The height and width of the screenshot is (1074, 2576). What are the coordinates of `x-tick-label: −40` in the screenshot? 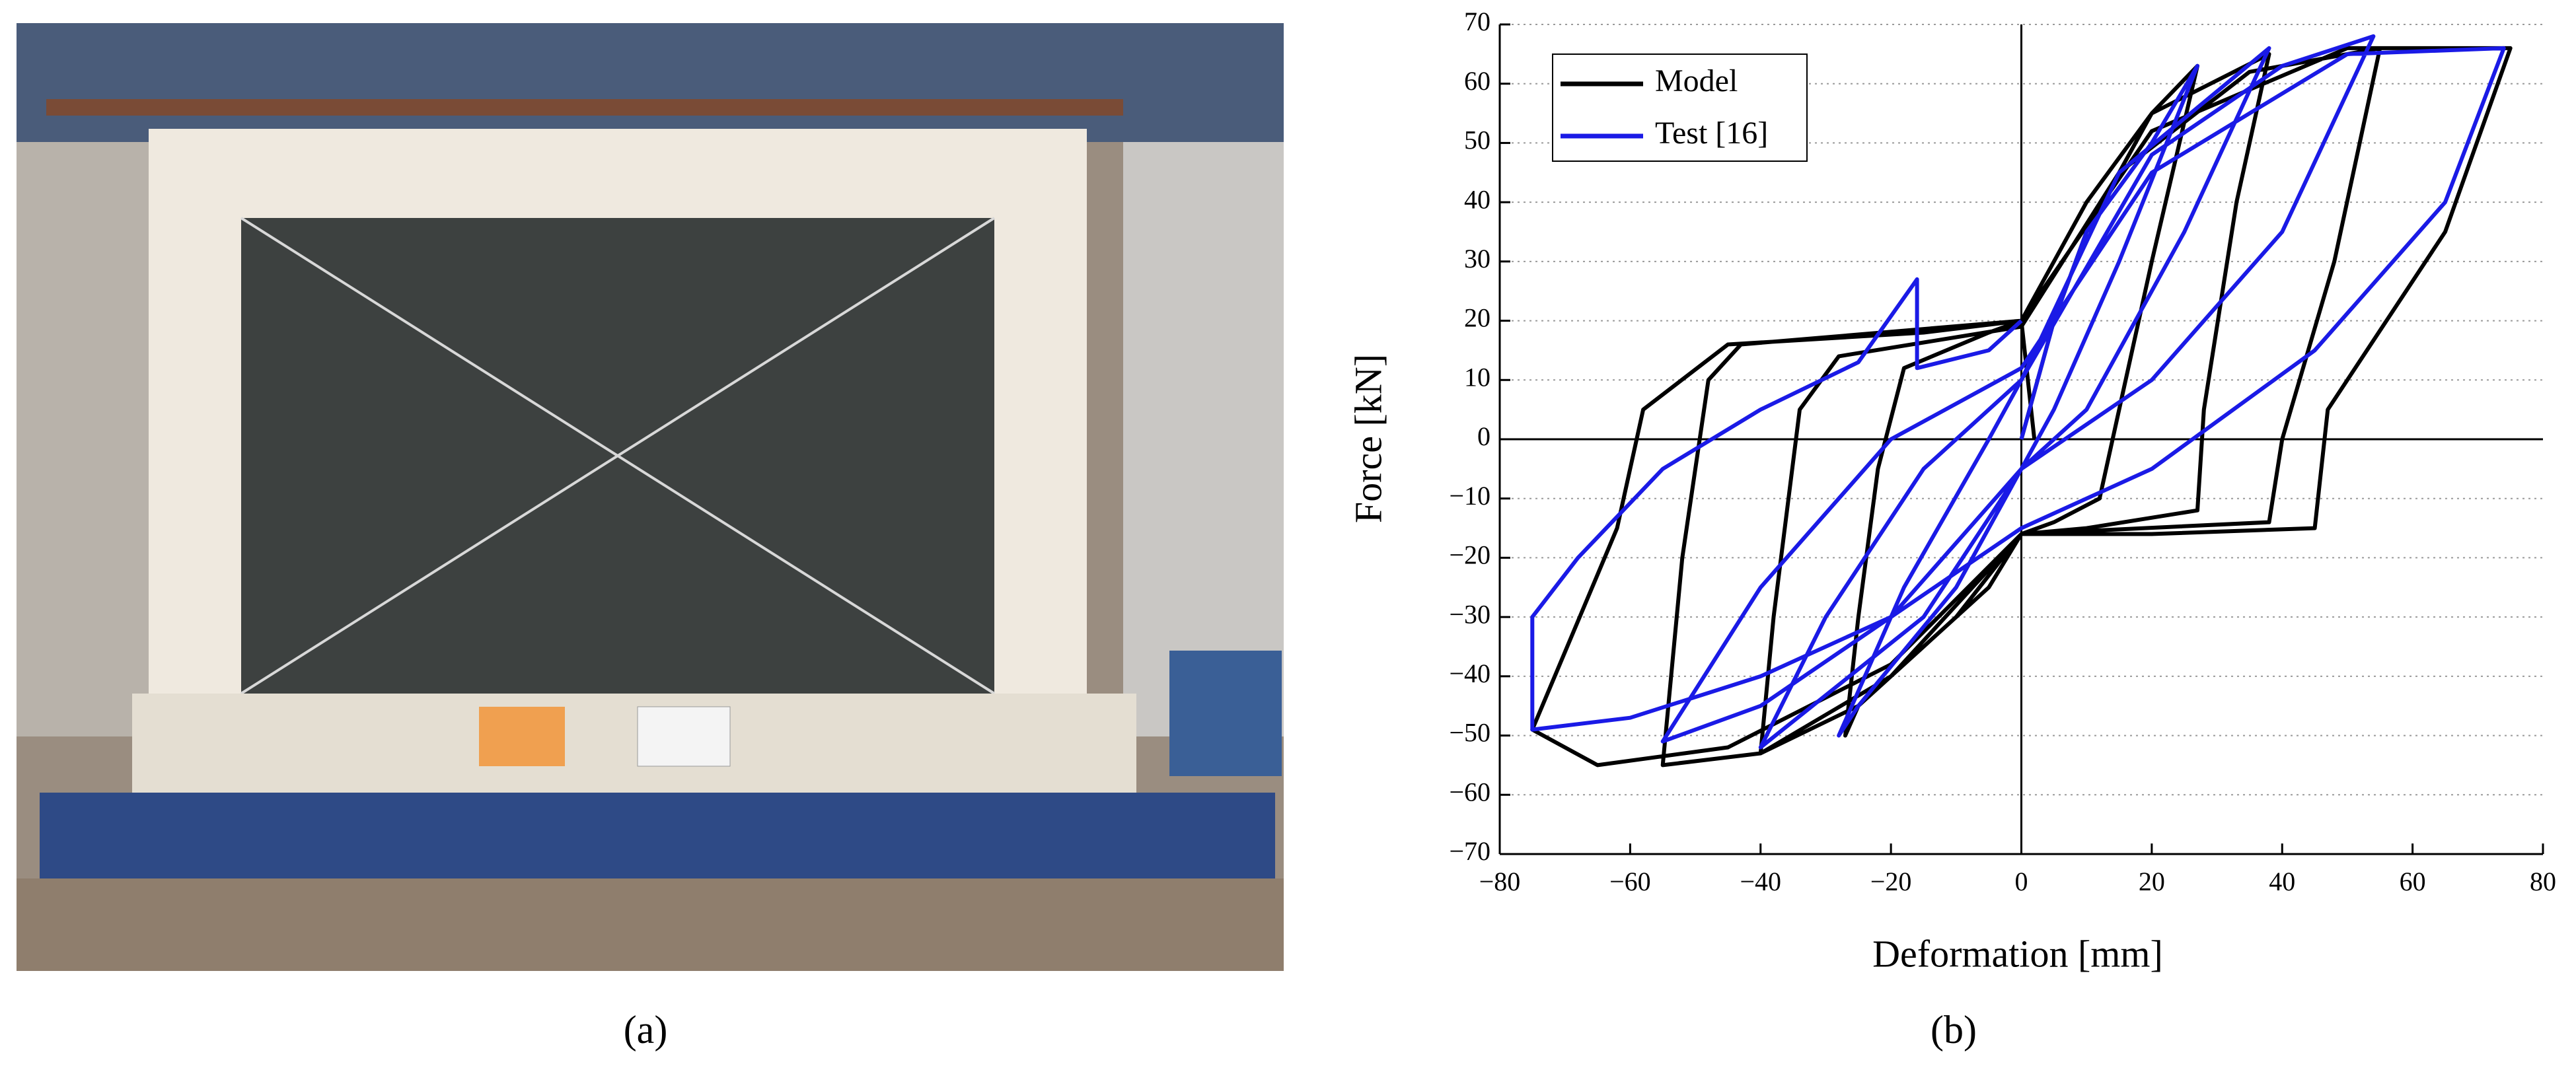 It's located at (1760, 881).